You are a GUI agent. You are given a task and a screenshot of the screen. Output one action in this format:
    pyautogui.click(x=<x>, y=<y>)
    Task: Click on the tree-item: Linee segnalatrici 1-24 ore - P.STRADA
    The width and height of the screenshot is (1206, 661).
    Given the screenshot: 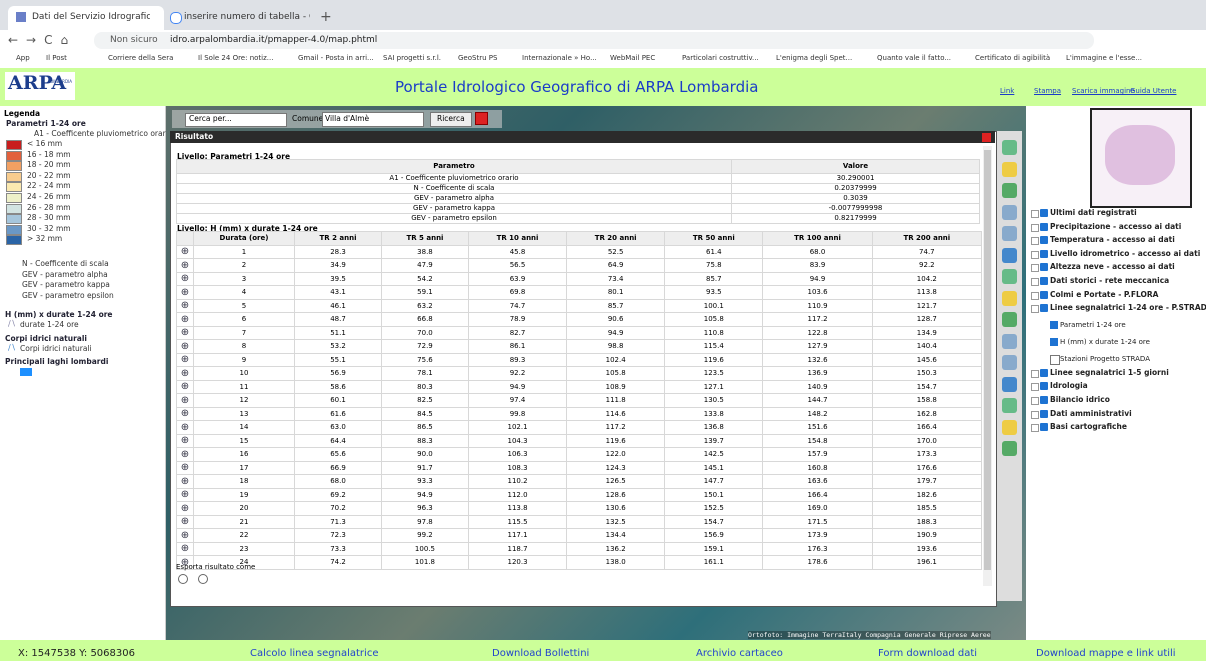 What is the action you would take?
    pyautogui.click(x=1128, y=308)
    